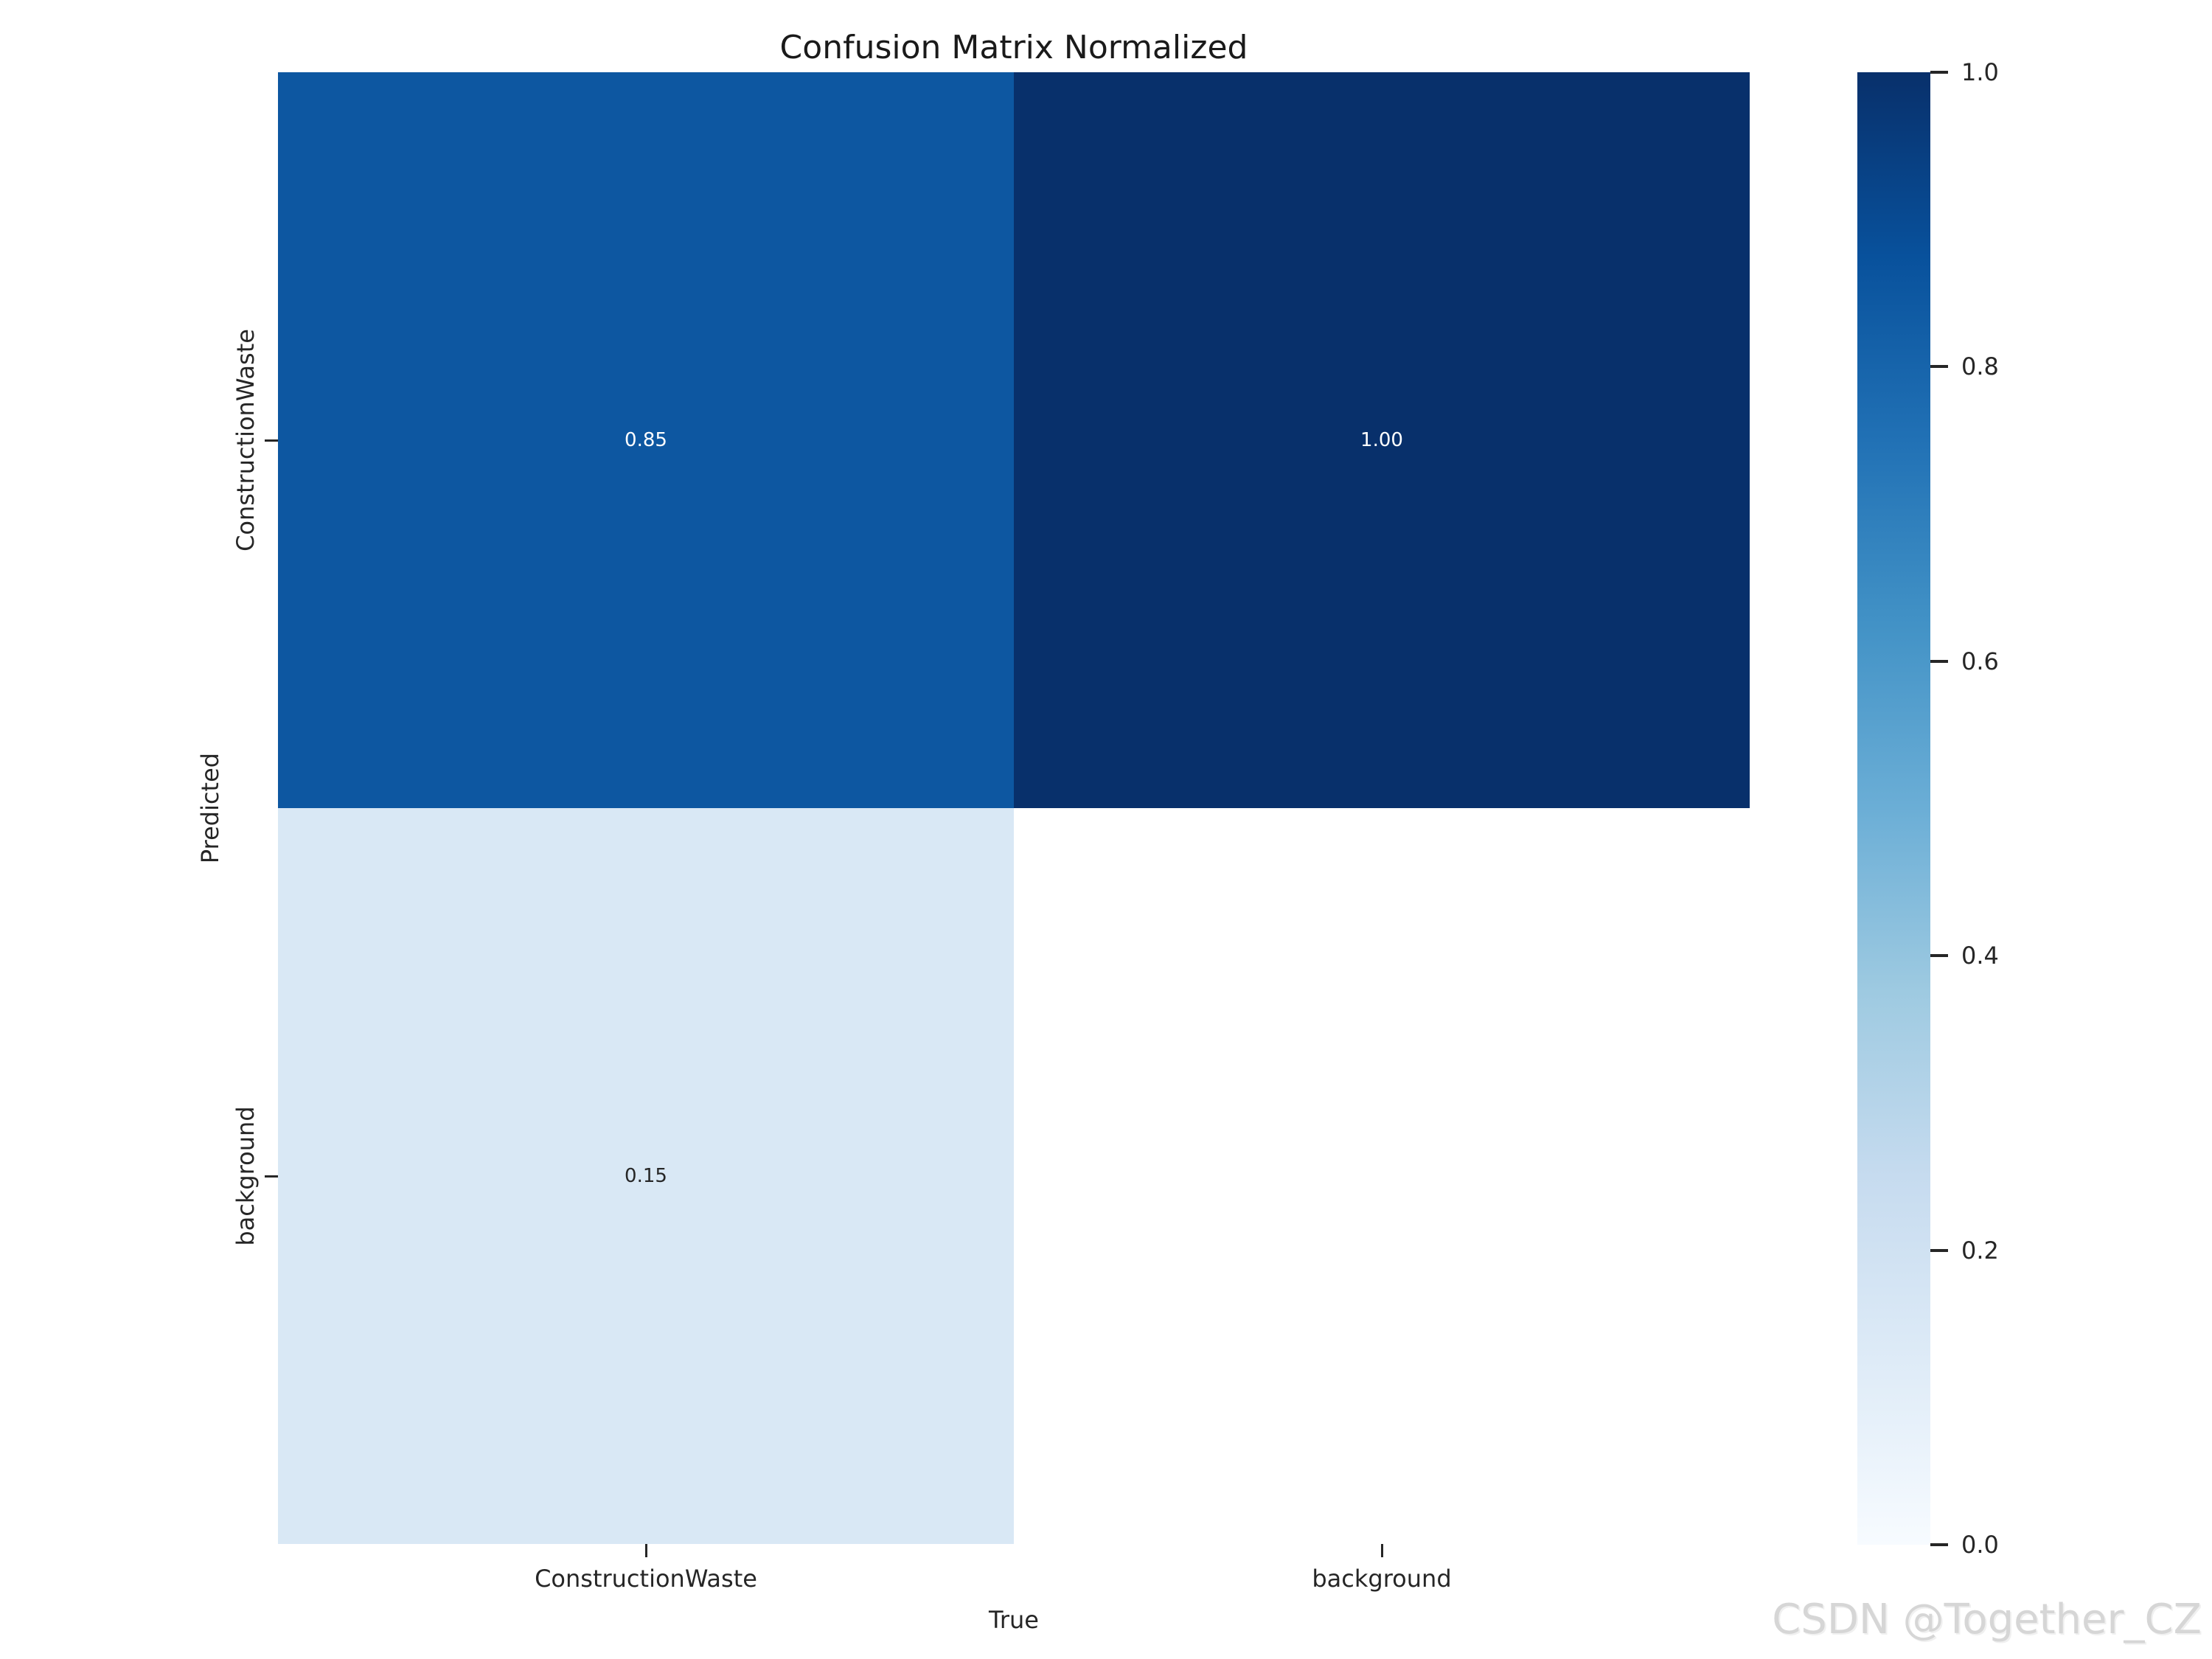 This screenshot has height=1659, width=2212. I want to click on x-tick-label-background: background, so click(1382, 1579).